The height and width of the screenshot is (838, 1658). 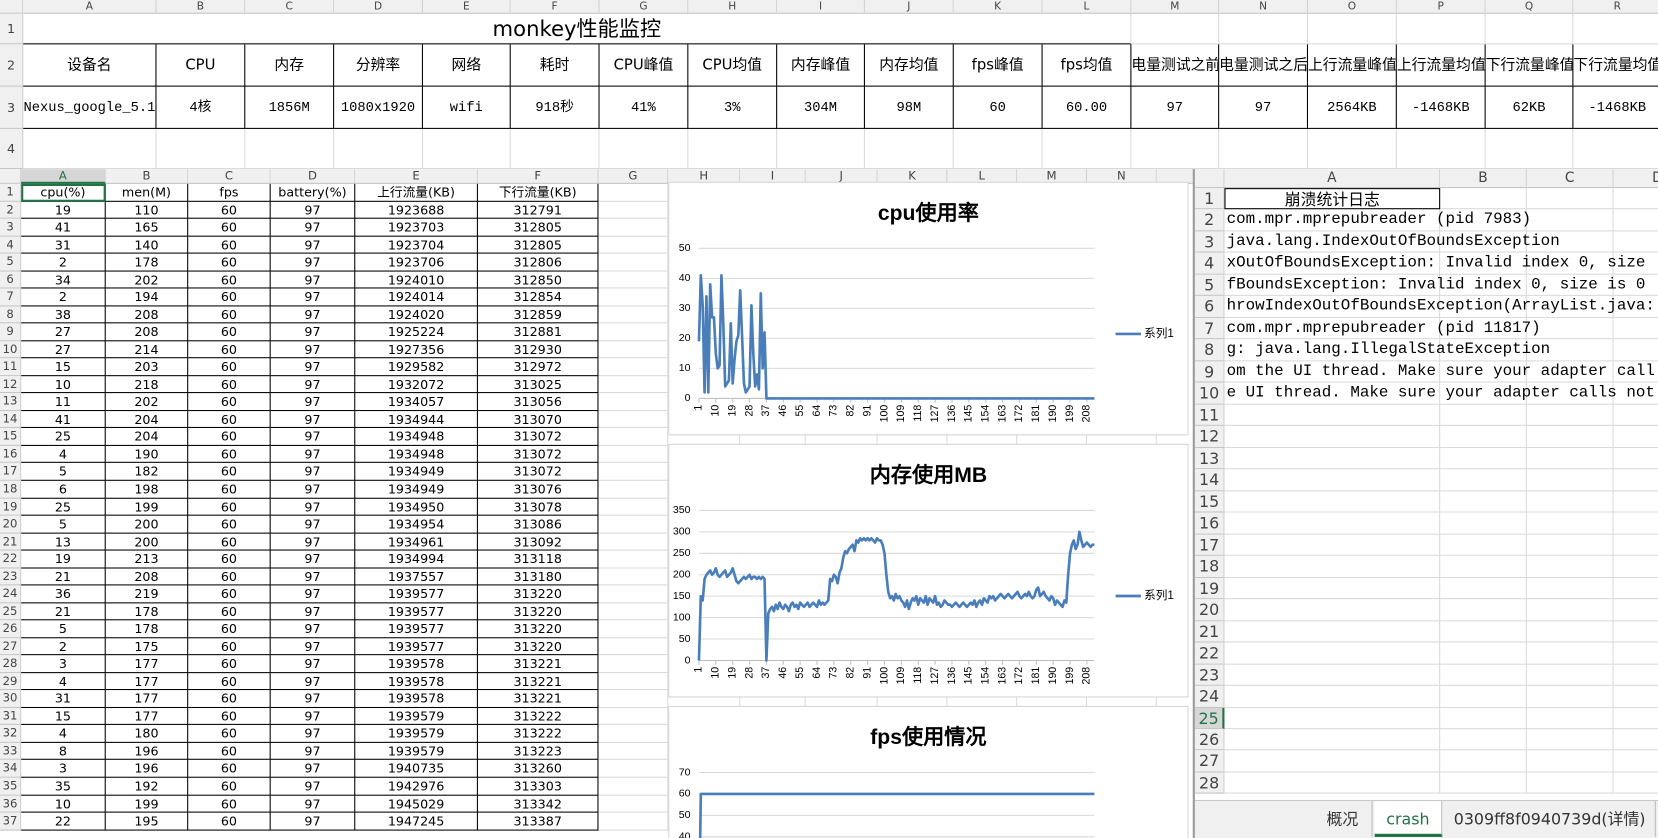 What do you see at coordinates (416, 472) in the screenshot?
I see `data-cell: 1934949` at bounding box center [416, 472].